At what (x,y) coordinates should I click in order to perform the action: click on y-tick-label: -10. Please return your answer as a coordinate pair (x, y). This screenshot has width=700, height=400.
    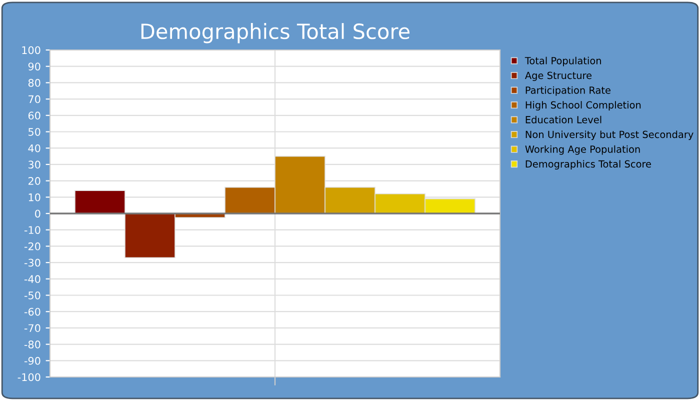
    Looking at the image, I should click on (32, 230).